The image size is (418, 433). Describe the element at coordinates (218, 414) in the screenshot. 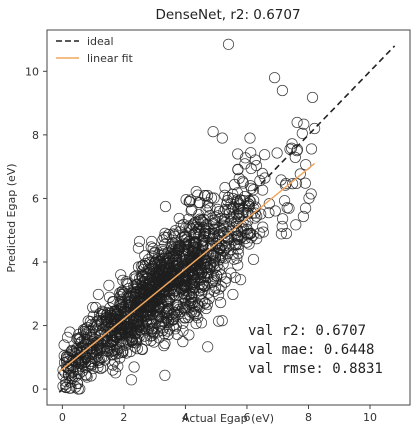

I see `x-axis: 0 2 4 6 8 10` at that location.